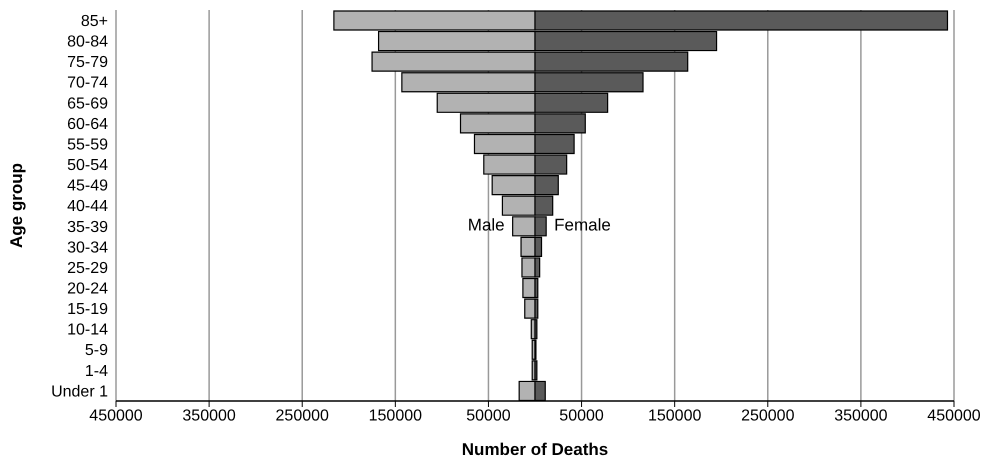 The height and width of the screenshot is (463, 995). Describe the element at coordinates (486, 225) in the screenshot. I see `series-label: Male` at that location.